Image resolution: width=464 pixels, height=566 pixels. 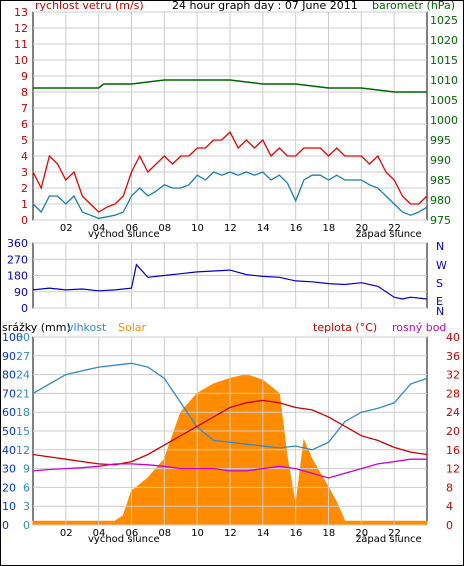 What do you see at coordinates (26, 469) in the screenshot?
I see `humidity-tick-label: 9` at bounding box center [26, 469].